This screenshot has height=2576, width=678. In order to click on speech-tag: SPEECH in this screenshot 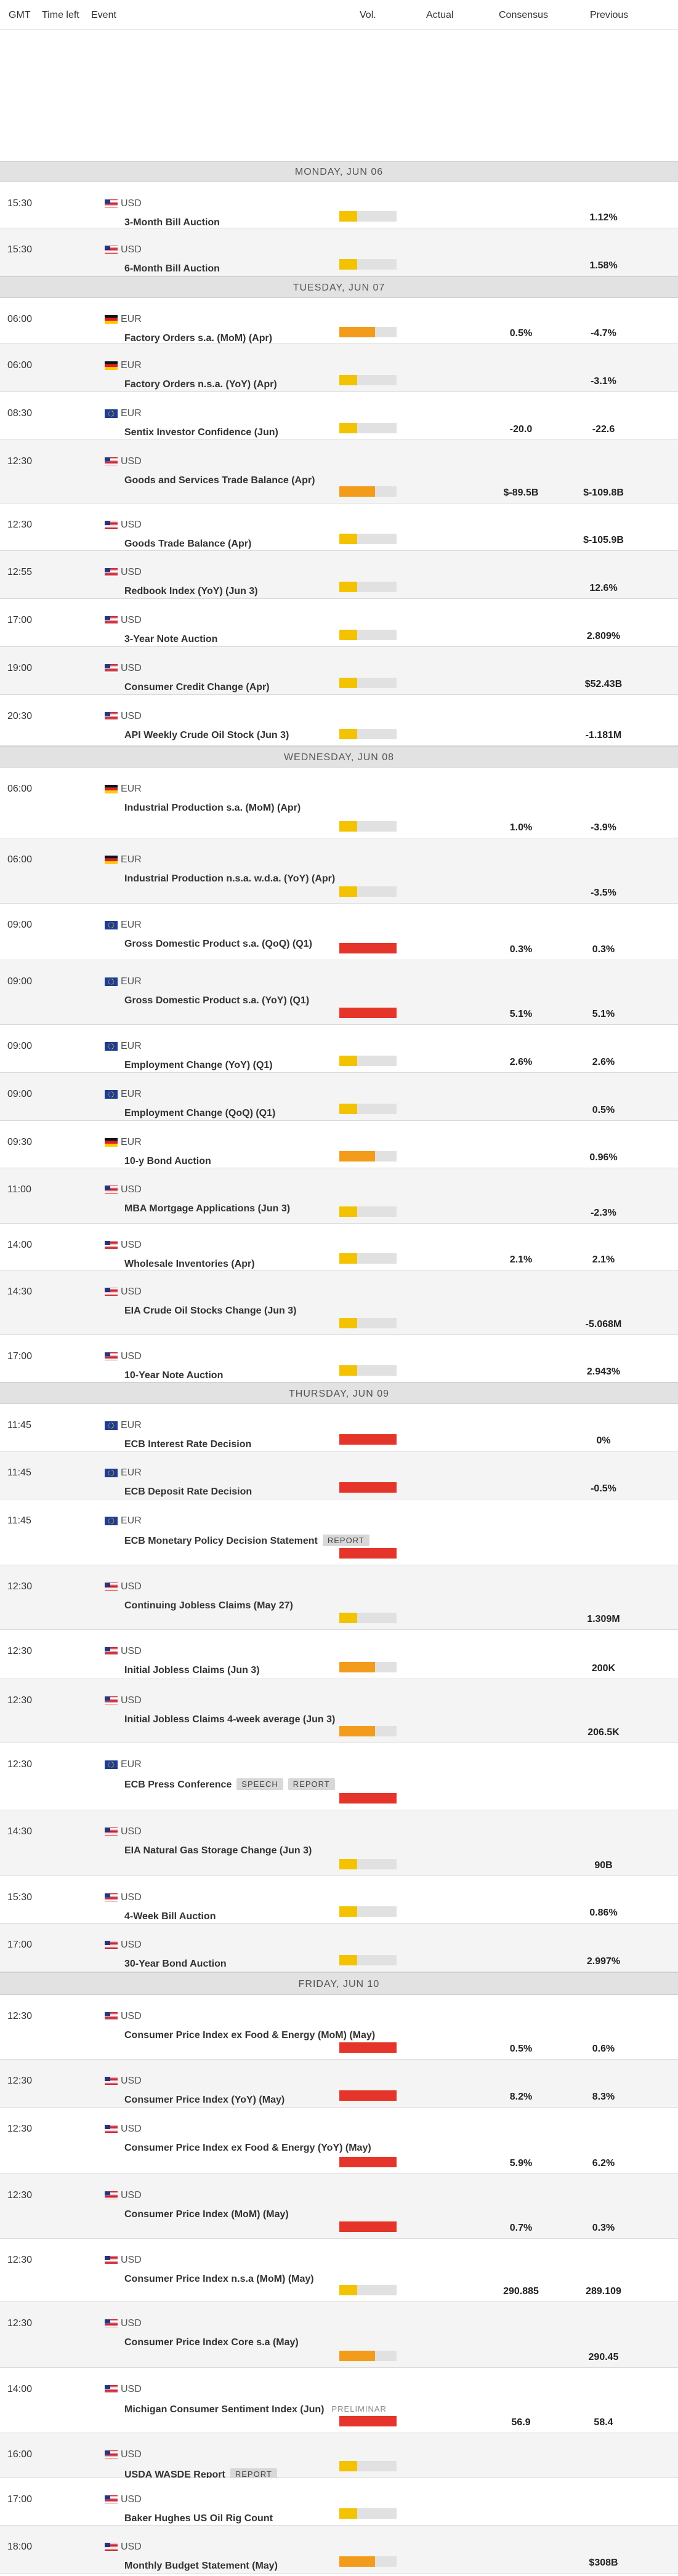, I will do `click(259, 1784)`.